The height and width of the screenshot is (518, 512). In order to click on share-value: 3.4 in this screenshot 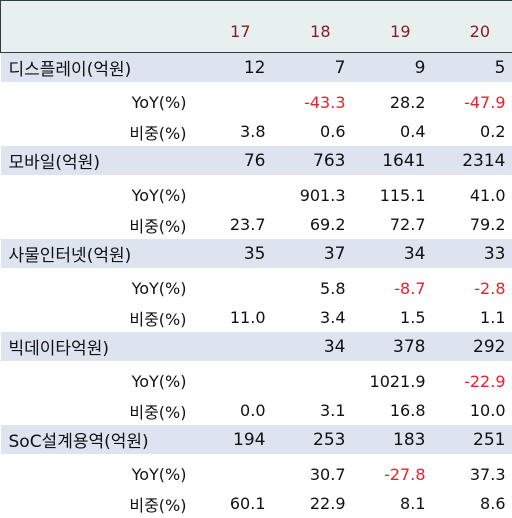, I will do `click(313, 317)`.